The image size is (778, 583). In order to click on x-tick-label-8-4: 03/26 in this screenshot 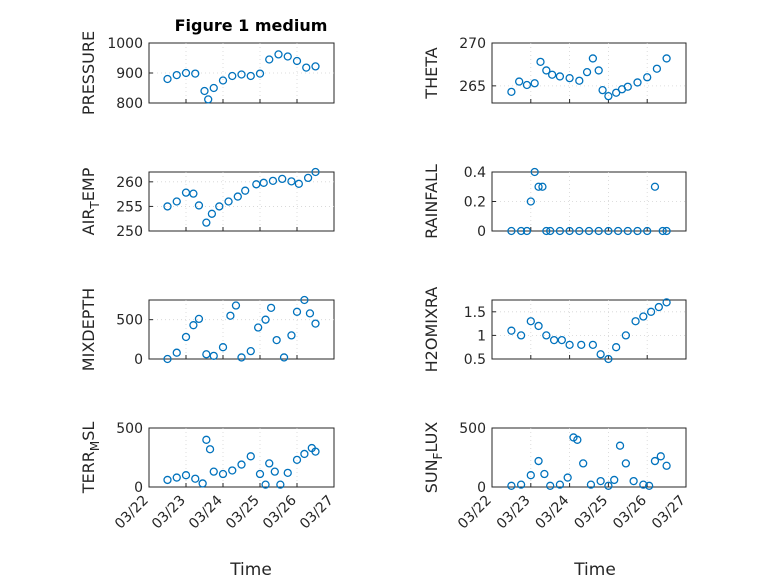, I will do `click(630, 512)`.